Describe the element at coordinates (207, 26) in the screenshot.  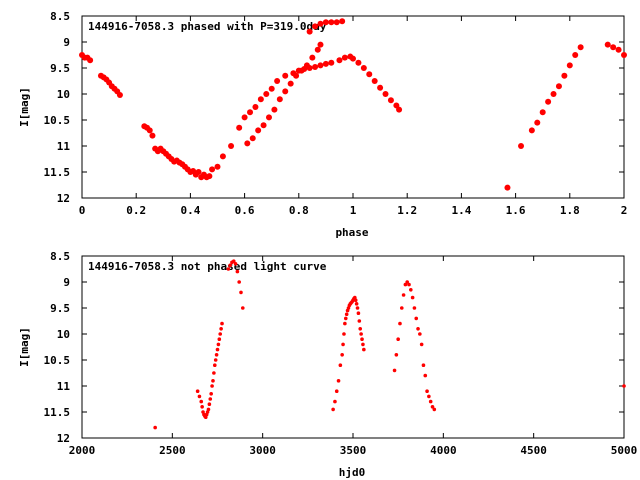
I see `phased-plot-title: 144916-7058.3 phased with P=319.0day` at that location.